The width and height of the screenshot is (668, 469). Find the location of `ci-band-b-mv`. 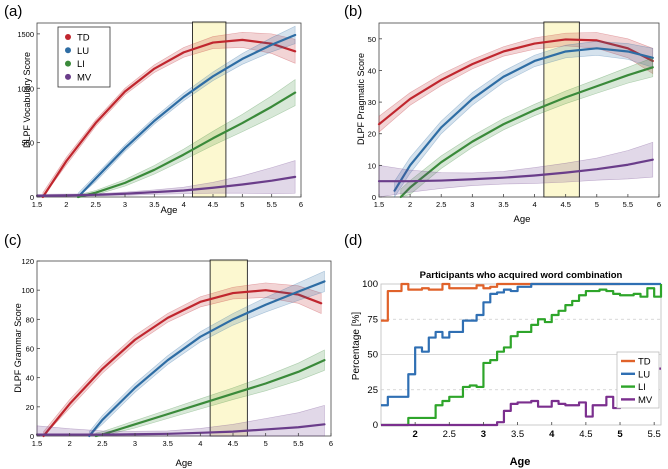

ci-band-b-mv is located at coordinates (516, 169).